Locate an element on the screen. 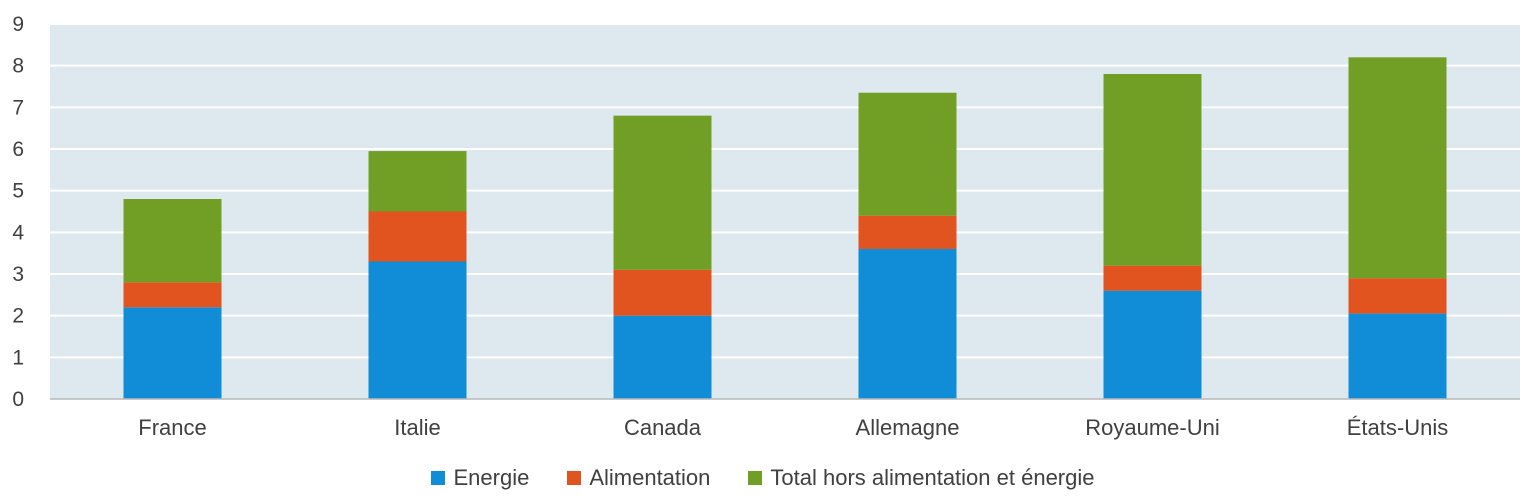 The width and height of the screenshot is (1526, 501). y-tick-label: 9 is located at coordinates (18, 24).